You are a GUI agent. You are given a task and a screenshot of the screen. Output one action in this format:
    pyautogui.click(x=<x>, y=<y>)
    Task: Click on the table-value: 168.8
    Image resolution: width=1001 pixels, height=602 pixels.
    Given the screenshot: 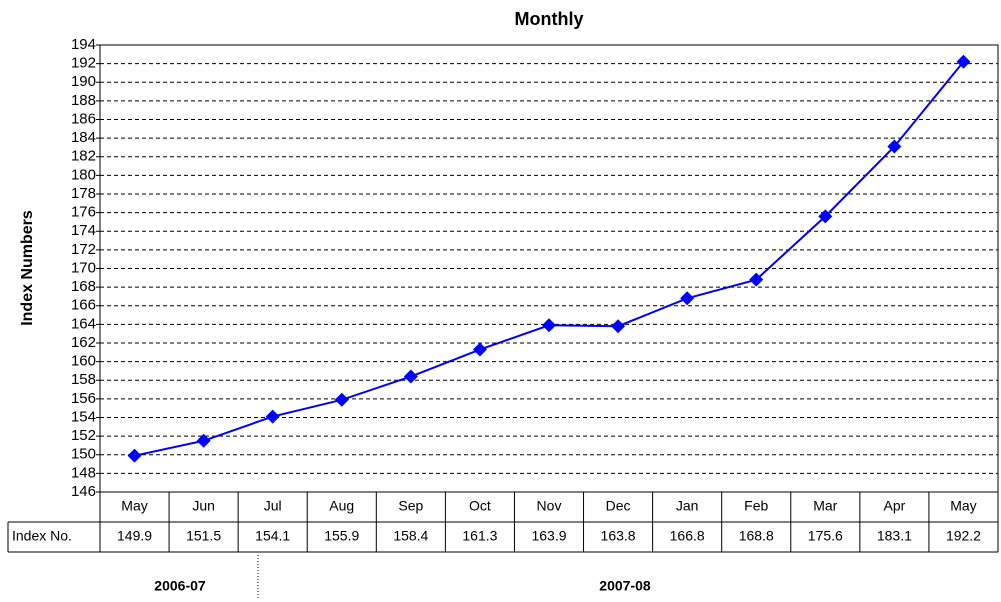 What is the action you would take?
    pyautogui.click(x=756, y=536)
    